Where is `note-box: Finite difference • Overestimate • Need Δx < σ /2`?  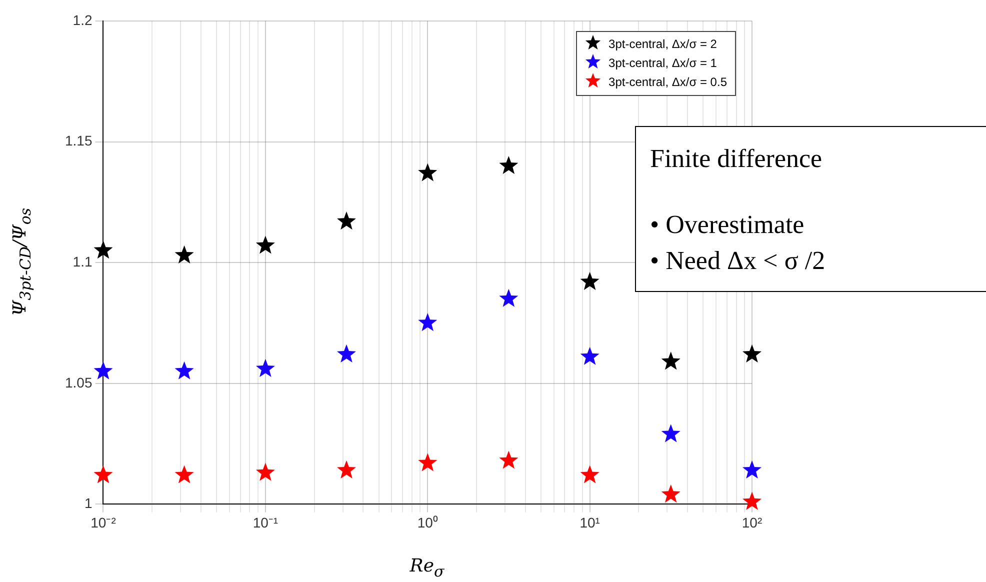
note-box: Finite difference • Overestimate • Need Δx < σ /2 is located at coordinates (810, 209).